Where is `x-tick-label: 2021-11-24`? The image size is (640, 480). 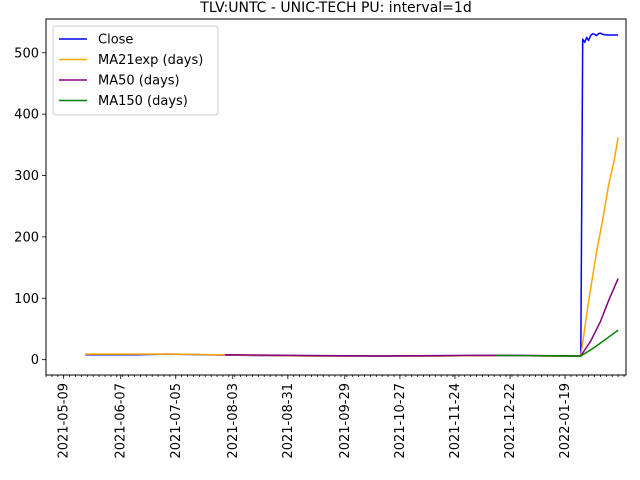 x-tick-label: 2021-11-24 is located at coordinates (455, 421).